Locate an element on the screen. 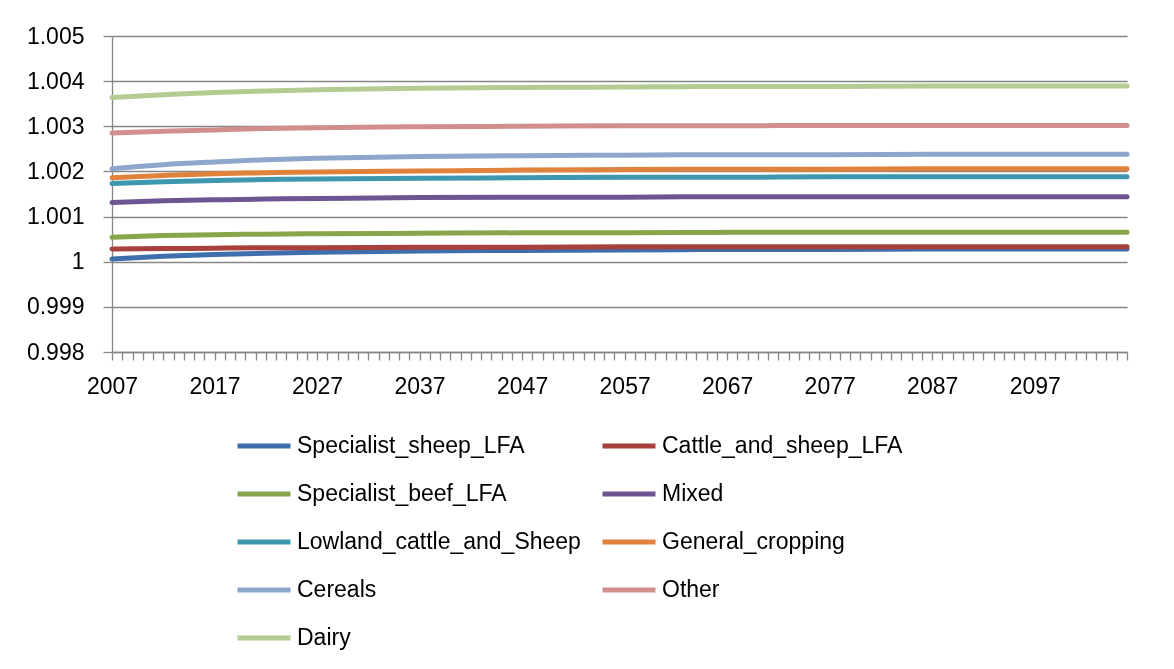  legend-label: Lowland_cattle_and_Sheep is located at coordinates (439, 541).